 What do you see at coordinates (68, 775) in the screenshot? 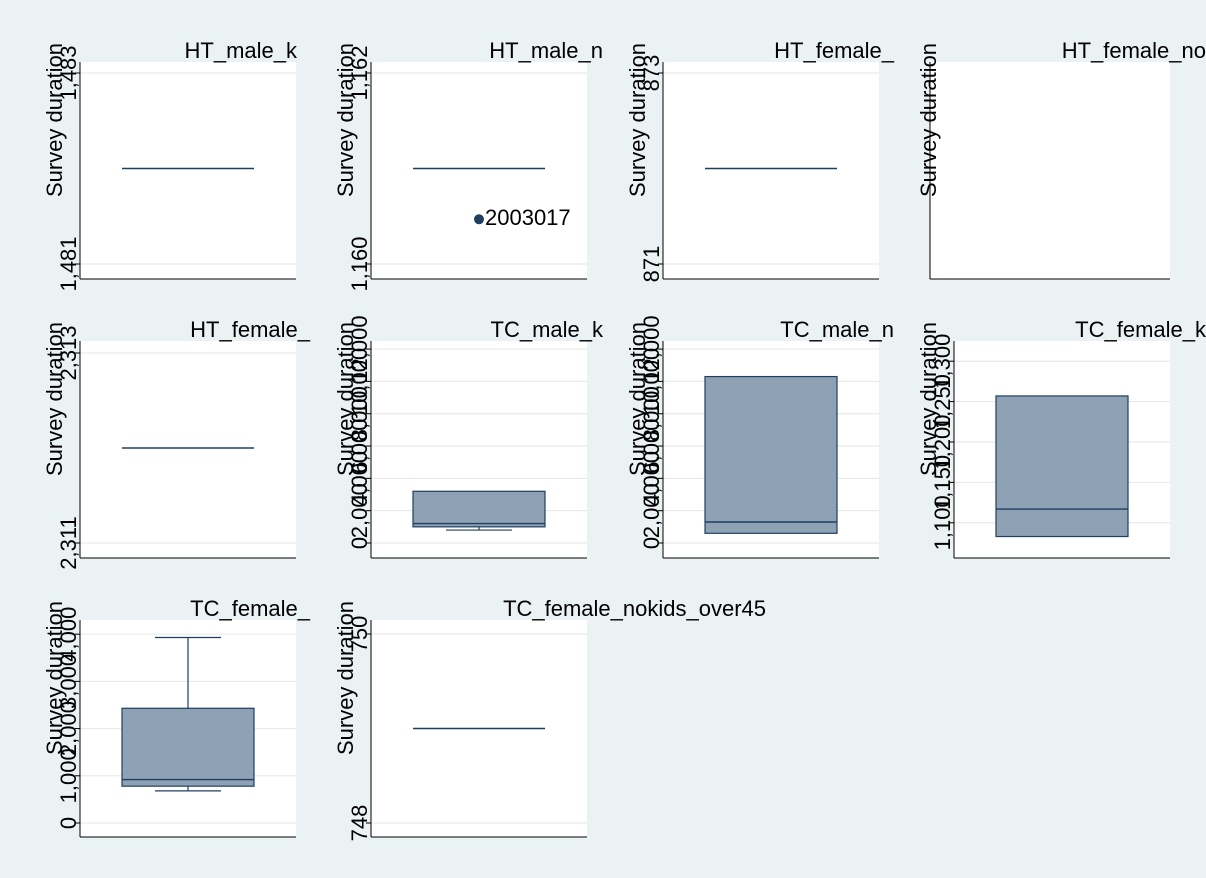
I see `y-tick-label: 1,000` at bounding box center [68, 775].